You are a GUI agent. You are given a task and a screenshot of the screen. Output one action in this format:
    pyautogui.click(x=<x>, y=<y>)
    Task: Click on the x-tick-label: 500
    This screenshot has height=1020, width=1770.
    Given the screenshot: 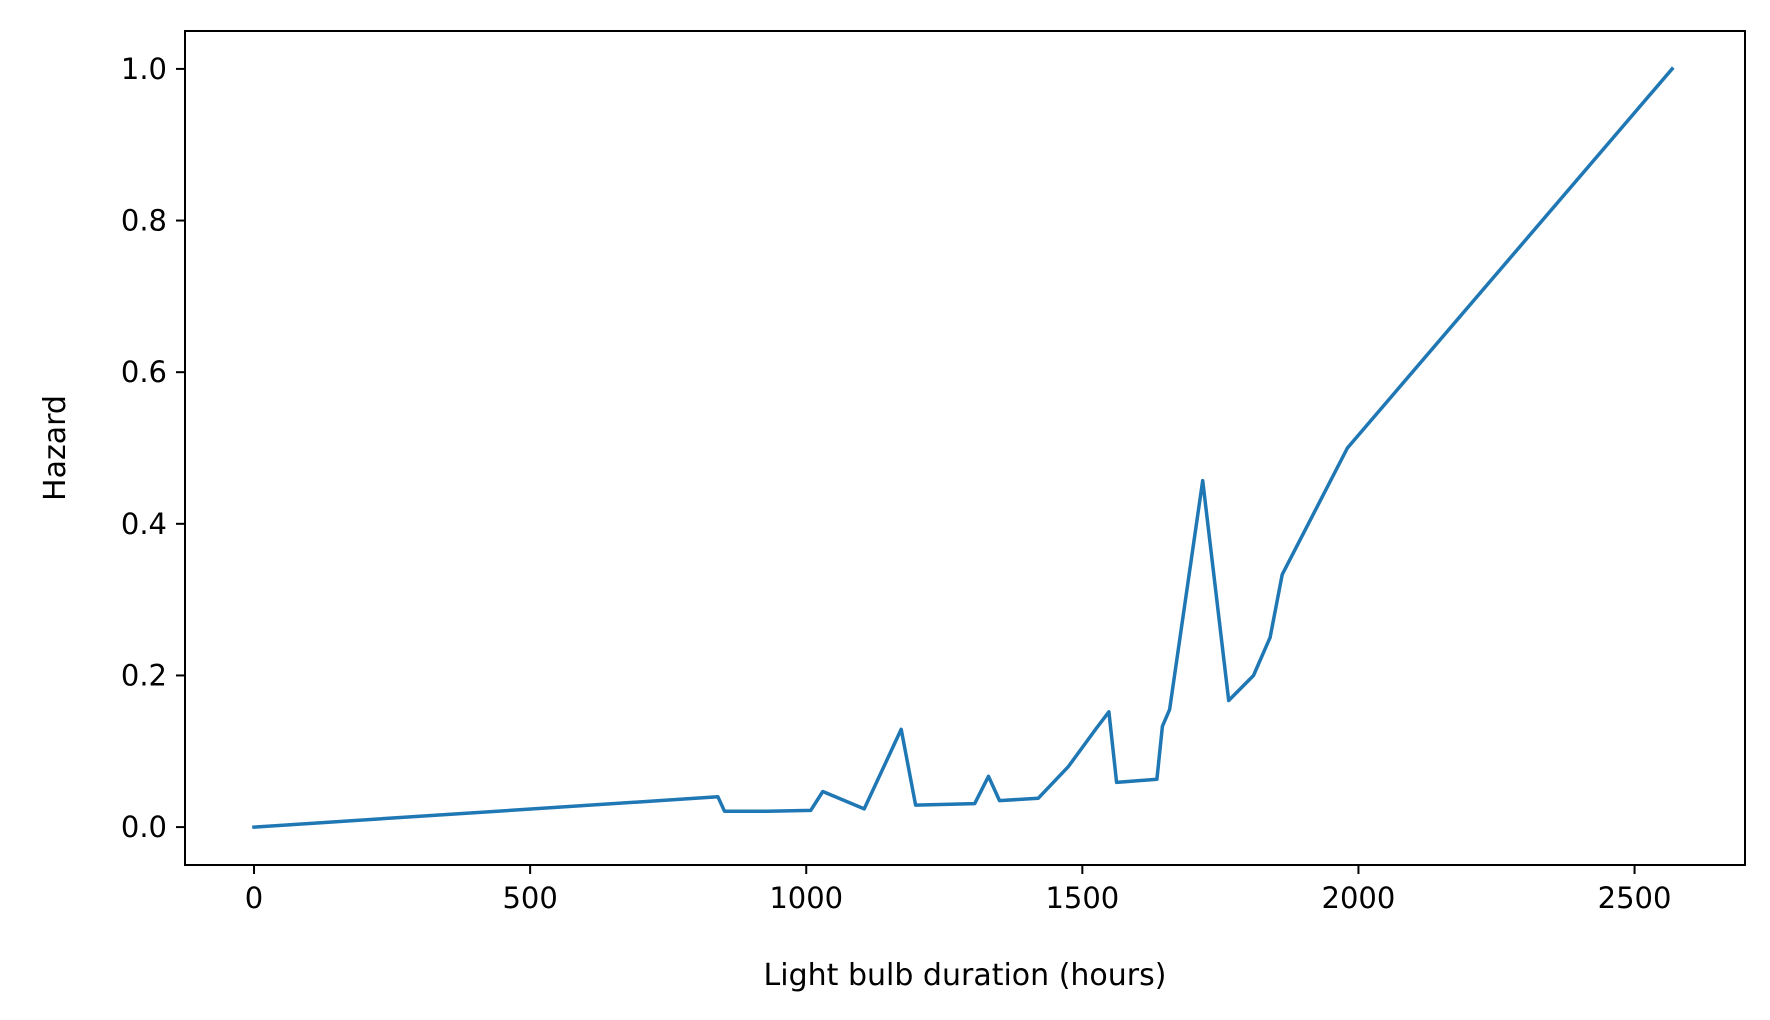 What is the action you would take?
    pyautogui.click(x=529, y=898)
    